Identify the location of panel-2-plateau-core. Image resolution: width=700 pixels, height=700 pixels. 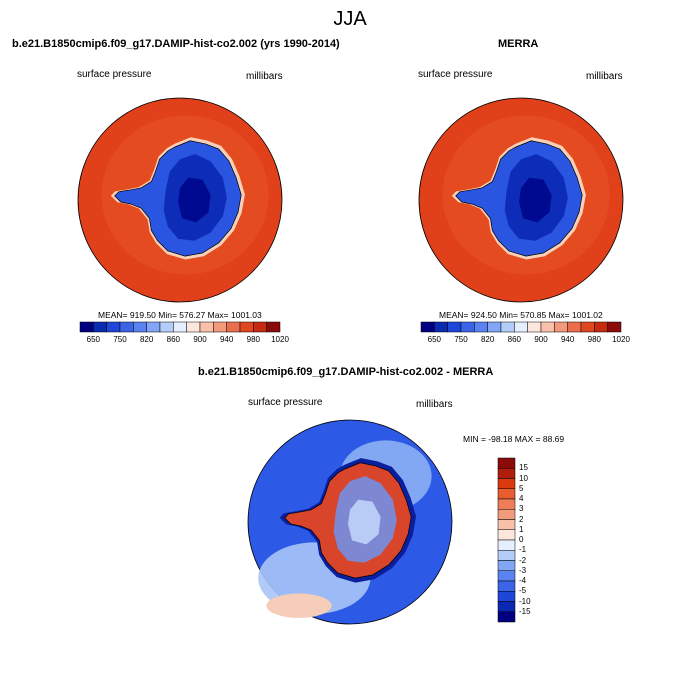
(535, 200).